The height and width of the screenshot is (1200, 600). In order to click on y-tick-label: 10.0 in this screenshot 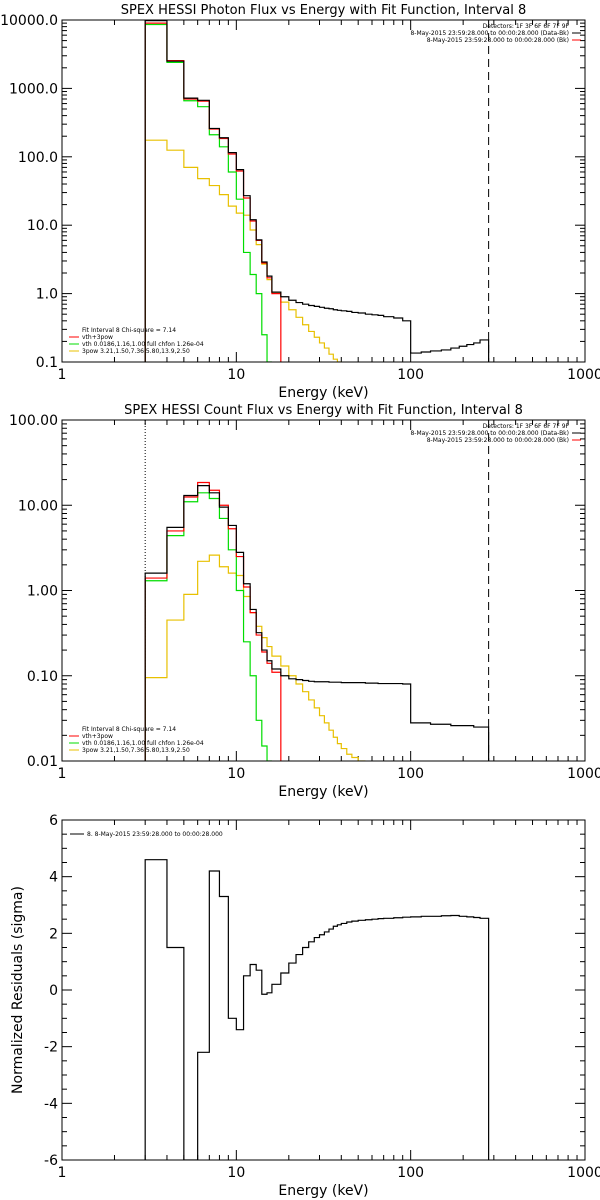, I will do `click(42, 226)`.